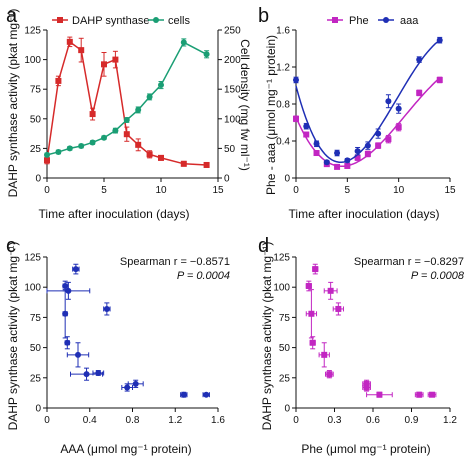 This screenshot has width=474, height=467. Describe the element at coordinates (218, 420) in the screenshot. I see `x-tick-label: 1.6` at that location.